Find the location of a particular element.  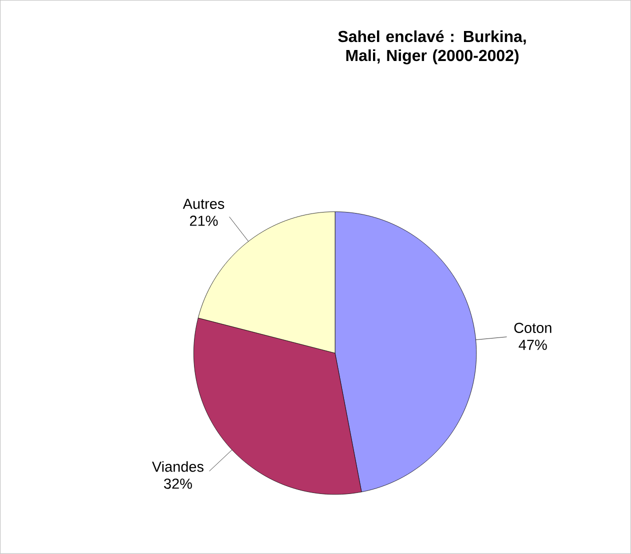

chart-title: Sahel enclavé : Burkina, Mali, Niger (2000-2002) is located at coordinates (432, 47).